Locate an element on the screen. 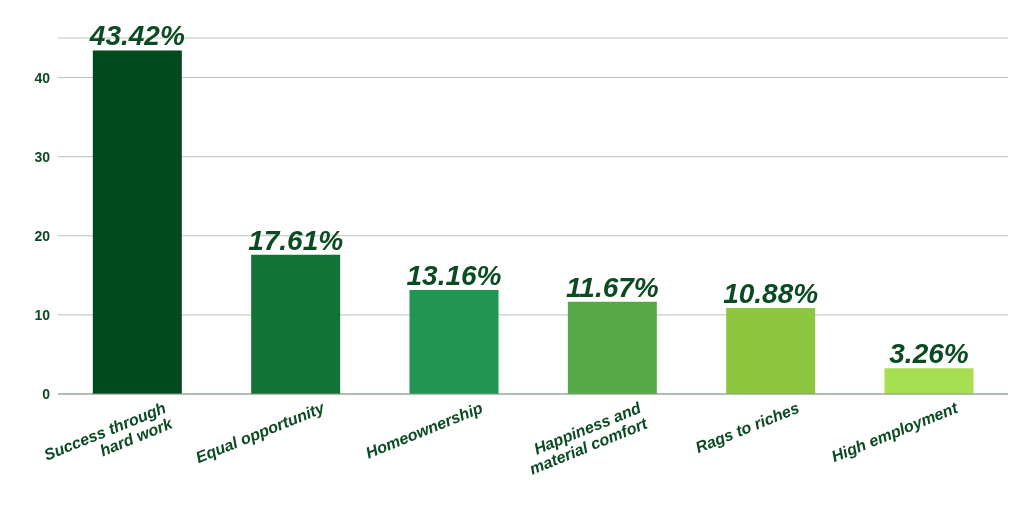 The image size is (1026, 512). y-tick-label: 40 is located at coordinates (42, 77).